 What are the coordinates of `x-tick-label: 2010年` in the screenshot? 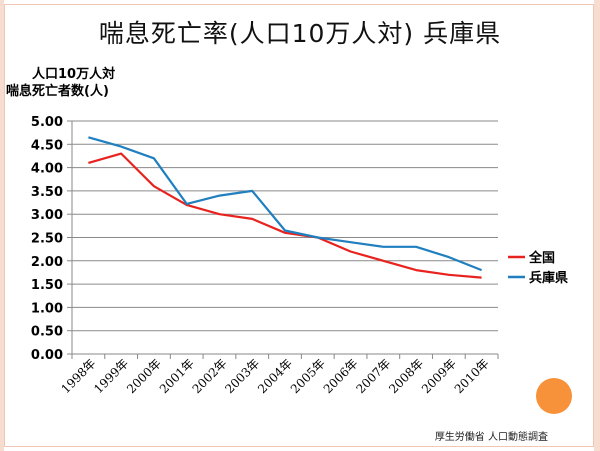 It's located at (472, 376).